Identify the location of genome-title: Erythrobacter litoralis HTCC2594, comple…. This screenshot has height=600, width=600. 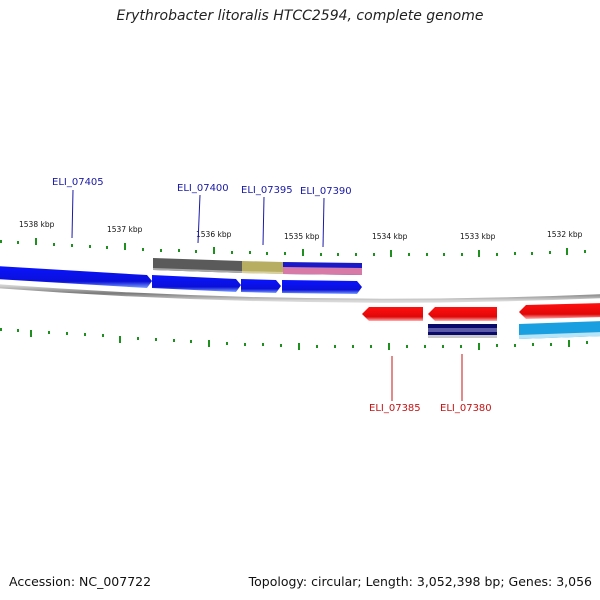
(300, 16).